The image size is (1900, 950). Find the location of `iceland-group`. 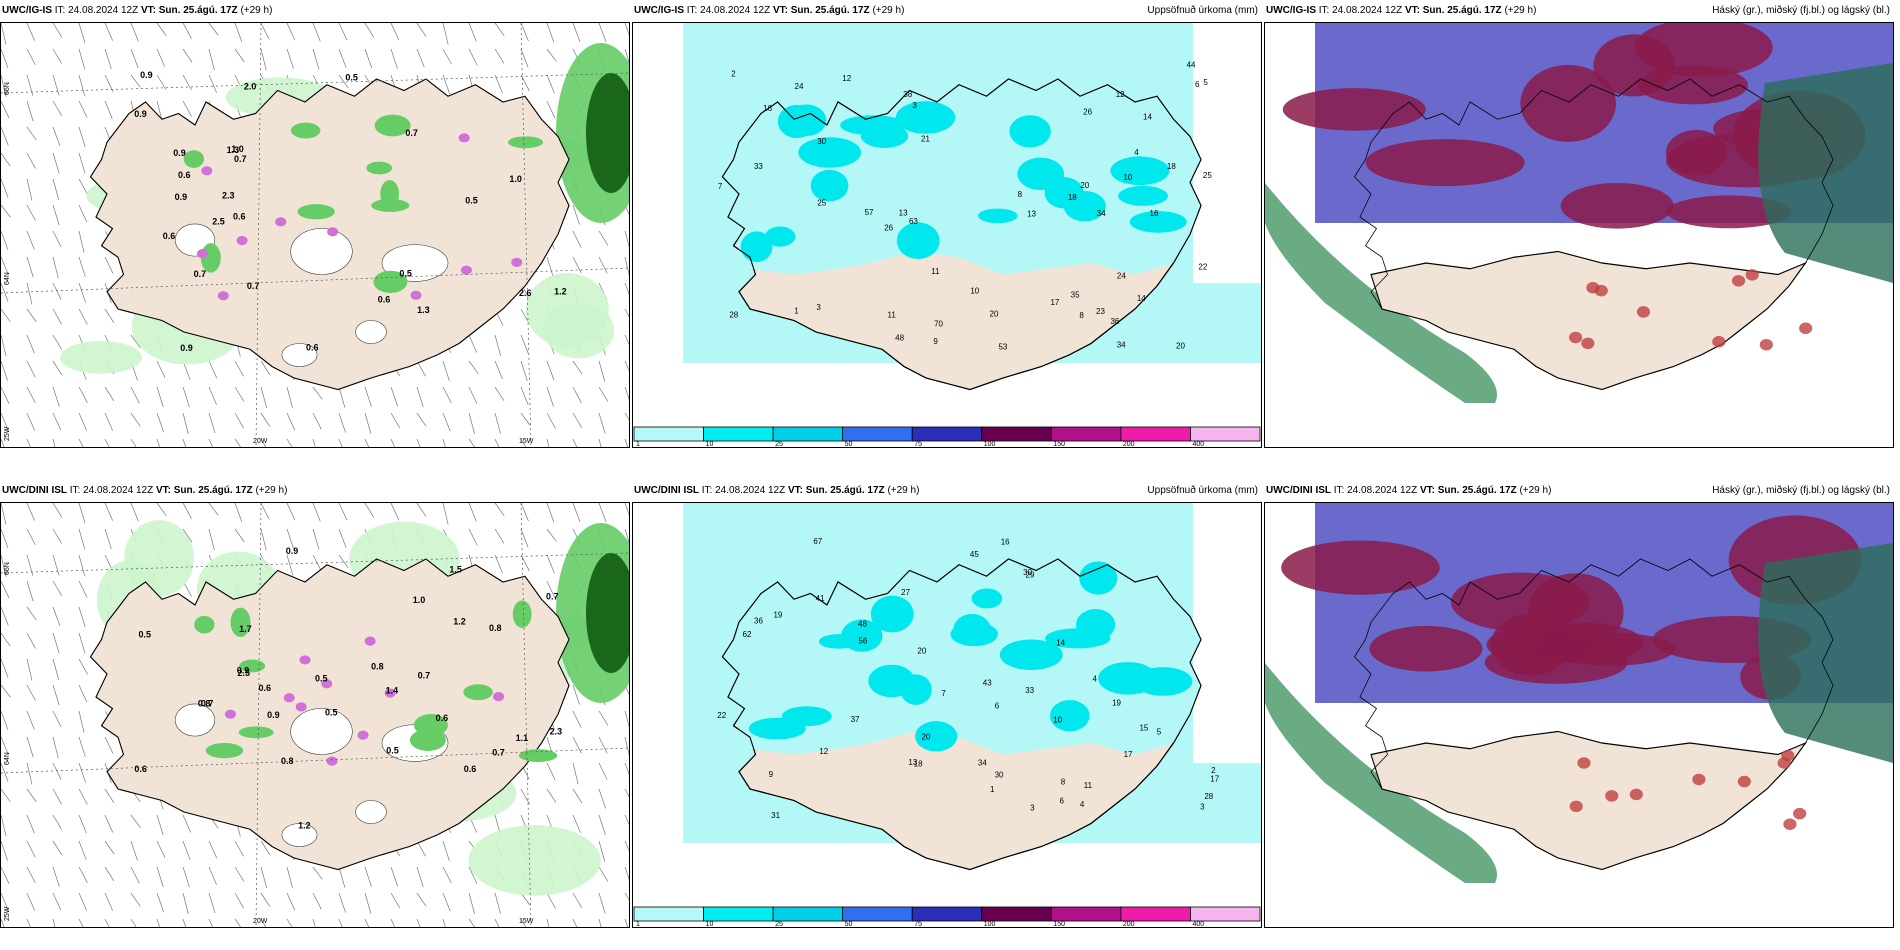

iceland-group is located at coordinates (1594, 234).